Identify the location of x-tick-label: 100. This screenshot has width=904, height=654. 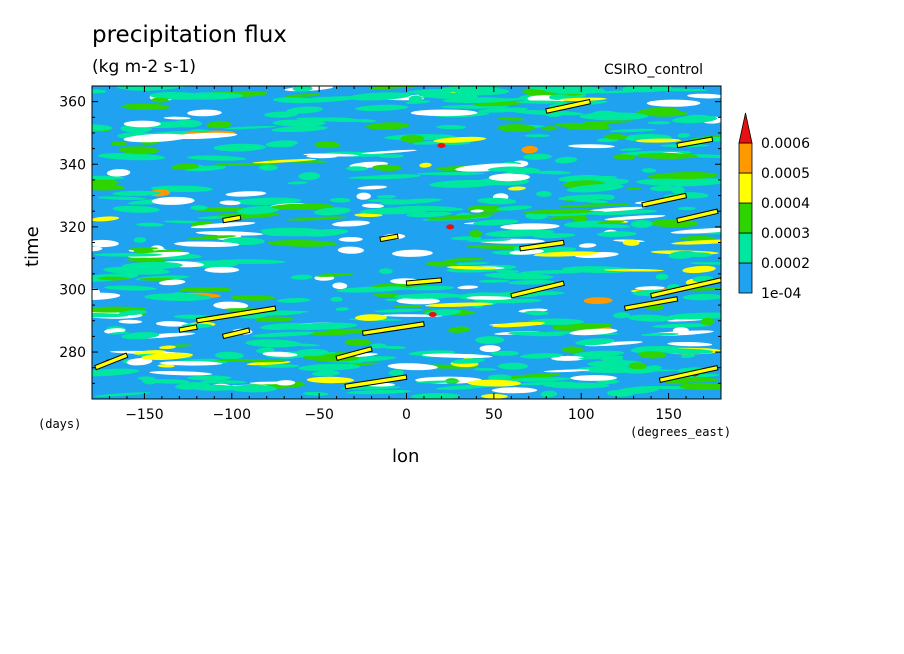
(581, 415).